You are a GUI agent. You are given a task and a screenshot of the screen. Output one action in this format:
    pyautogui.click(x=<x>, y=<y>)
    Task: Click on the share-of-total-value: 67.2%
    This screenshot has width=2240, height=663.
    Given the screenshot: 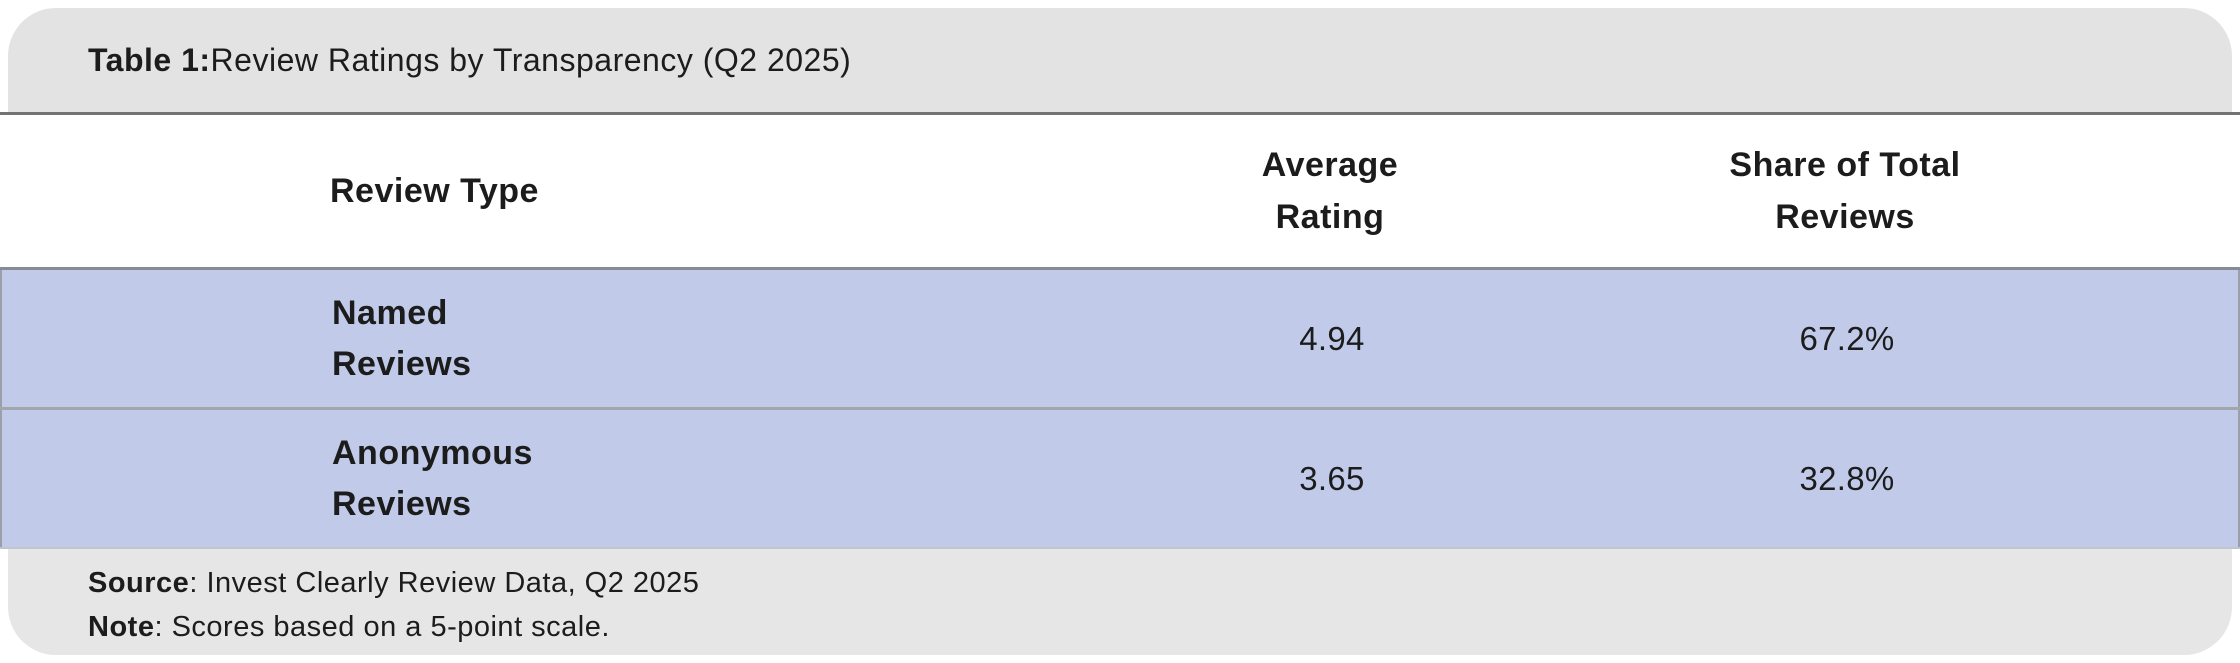 What is the action you would take?
    pyautogui.click(x=1847, y=338)
    